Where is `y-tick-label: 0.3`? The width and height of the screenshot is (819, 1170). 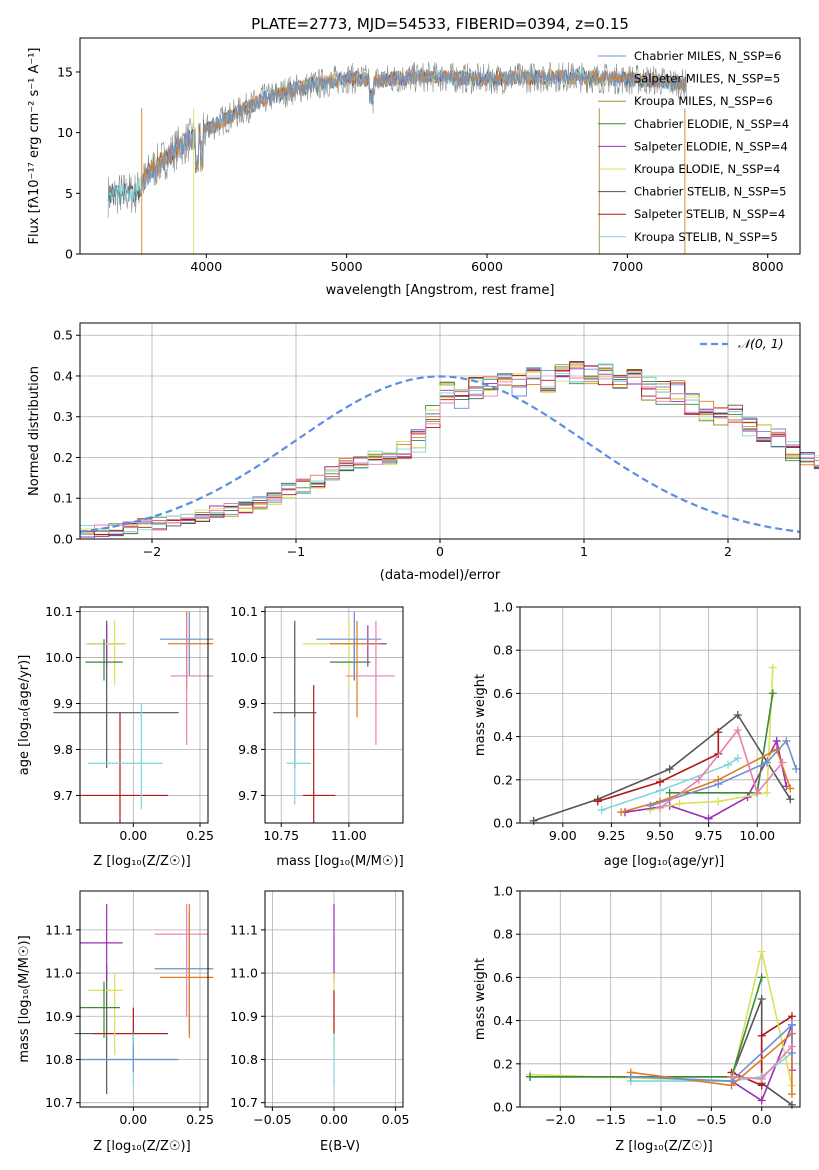 y-tick-label: 0.3 is located at coordinates (63, 416).